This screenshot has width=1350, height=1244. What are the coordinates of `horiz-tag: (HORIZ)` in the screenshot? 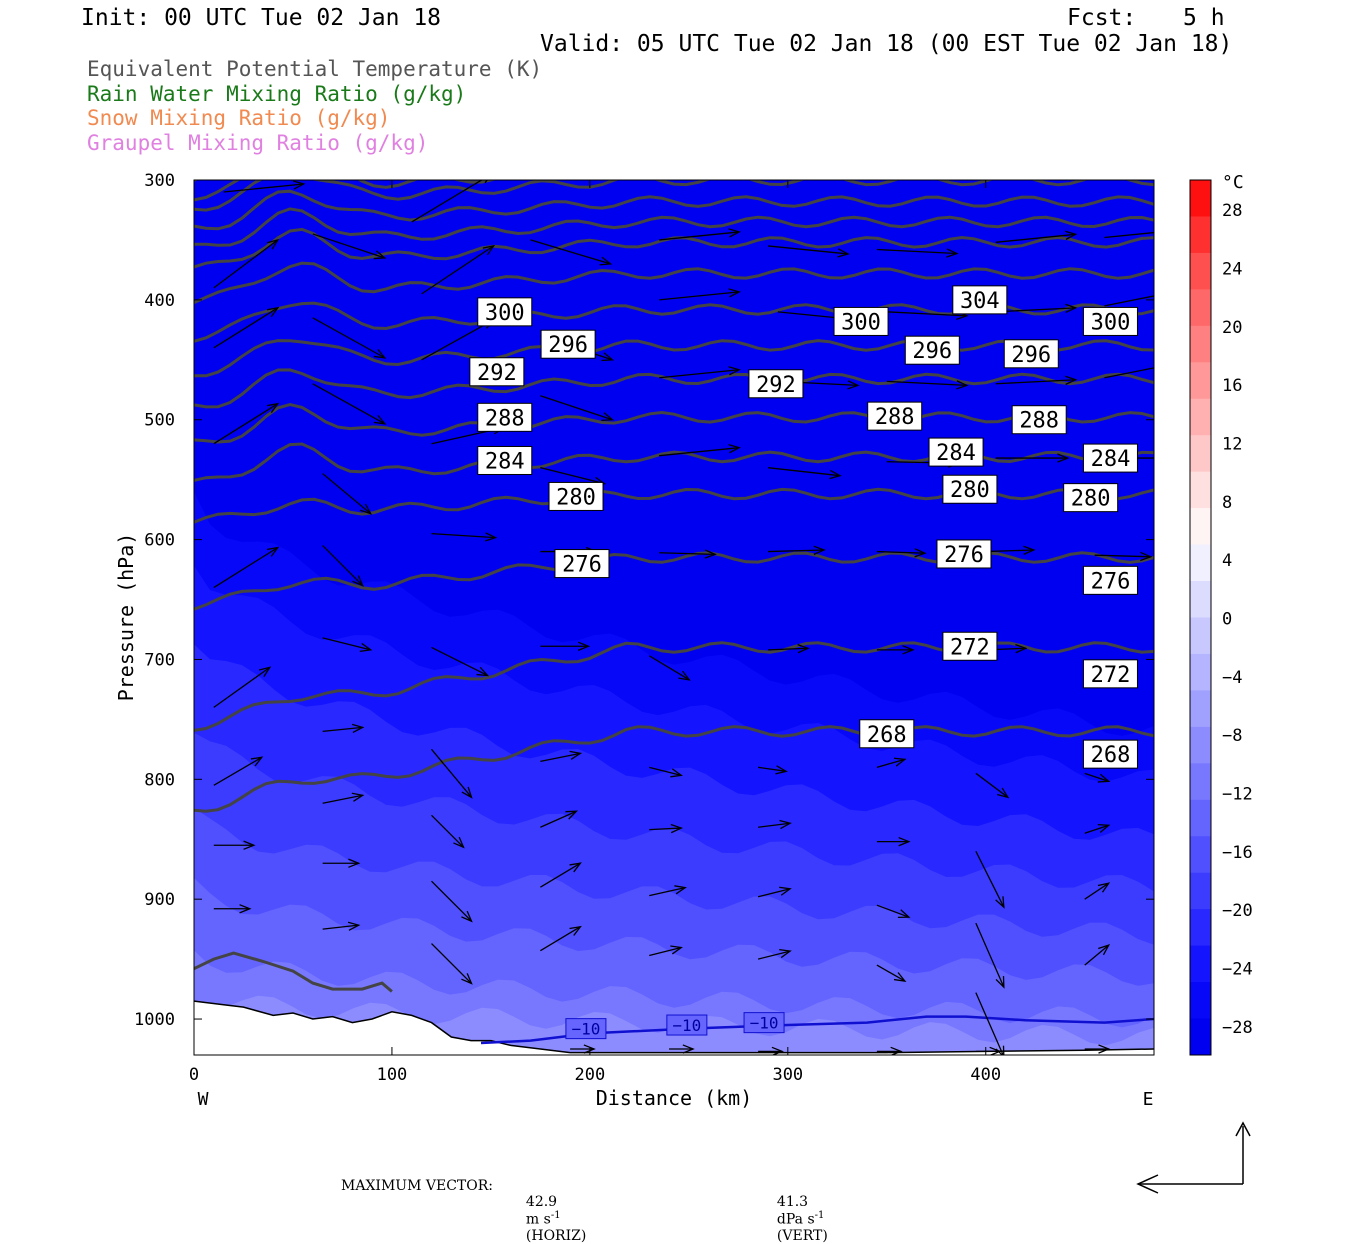 It's located at (556, 1235).